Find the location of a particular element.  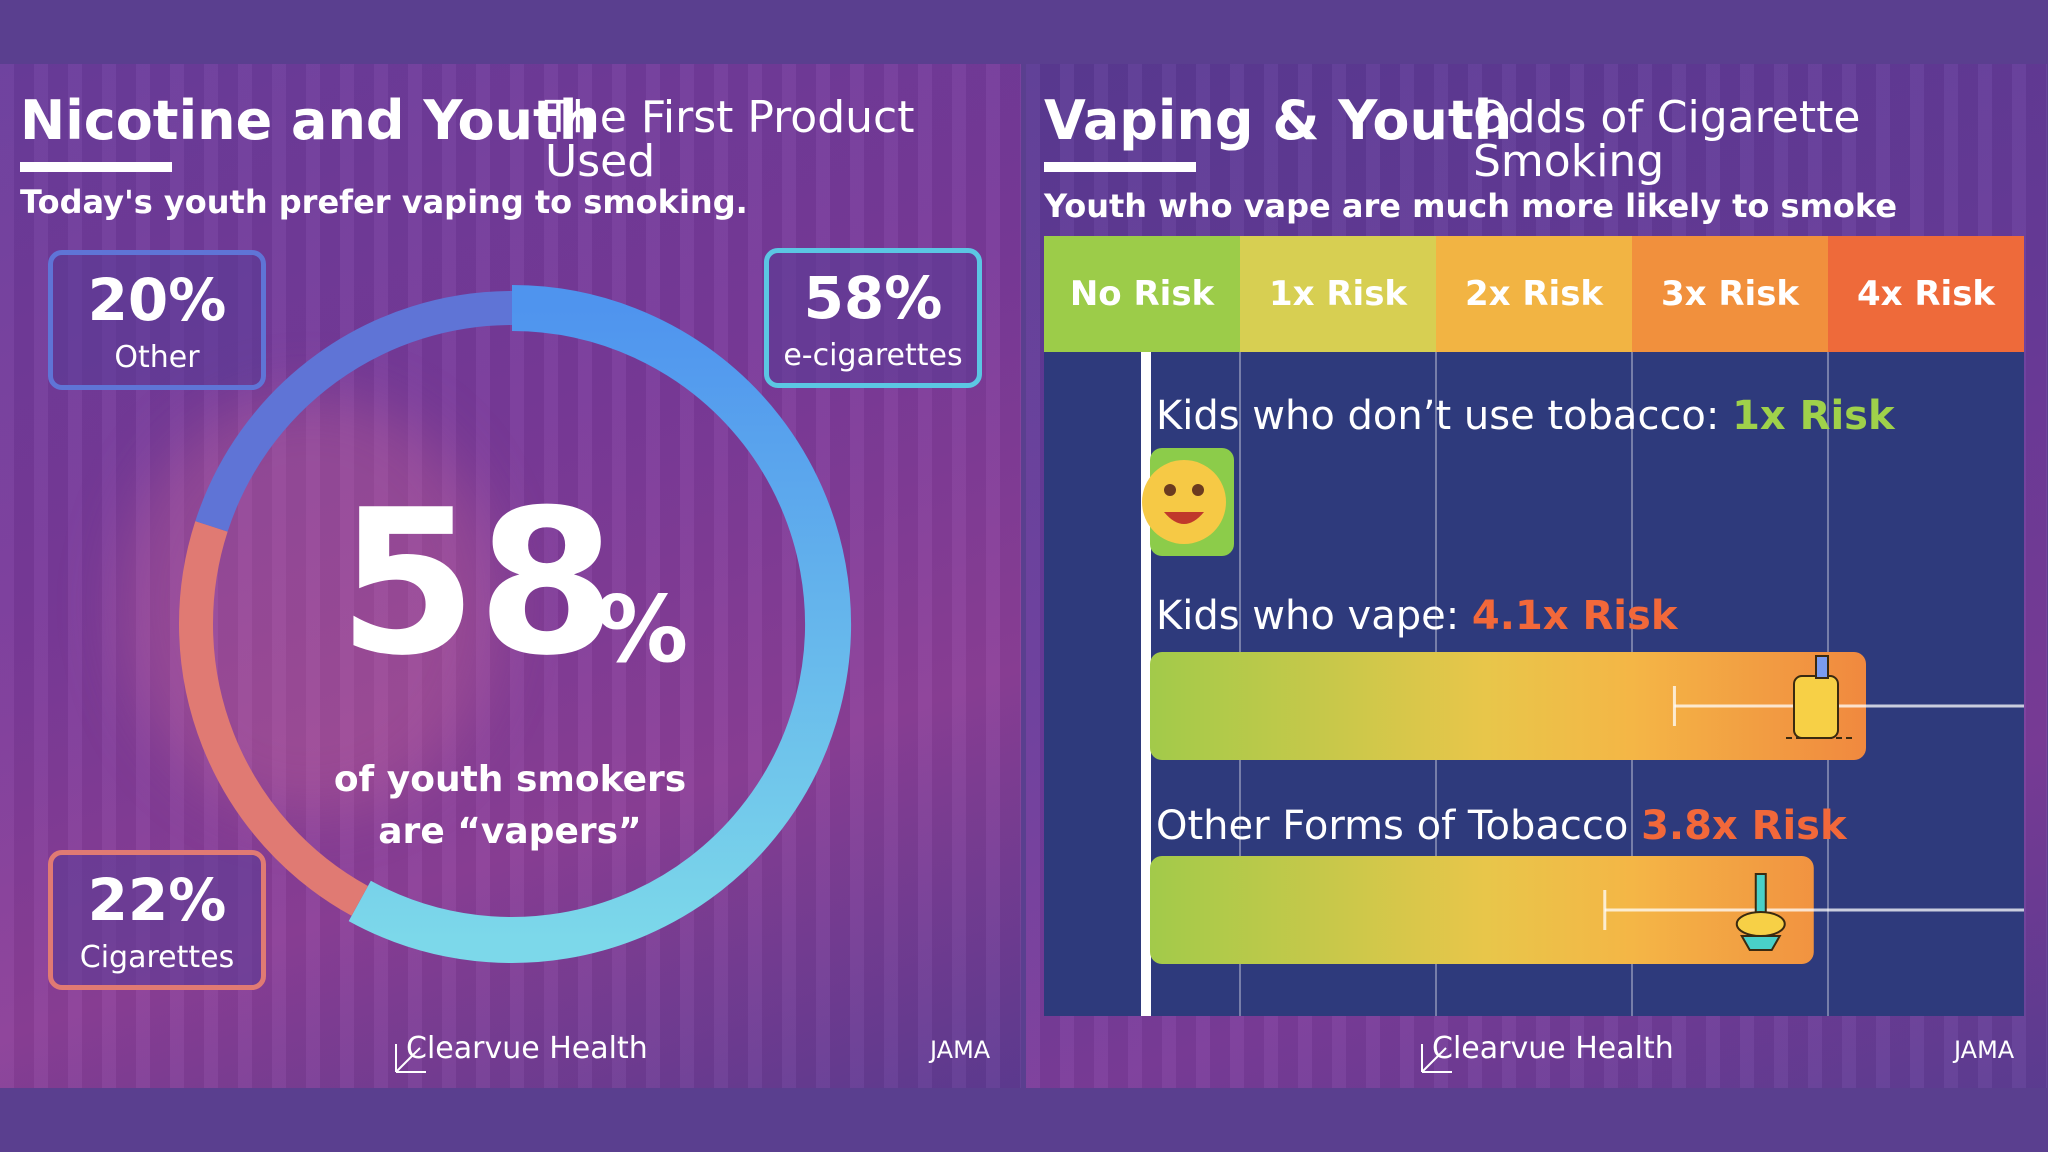

bar-value-label: 3.8x Risk is located at coordinates (1744, 826).